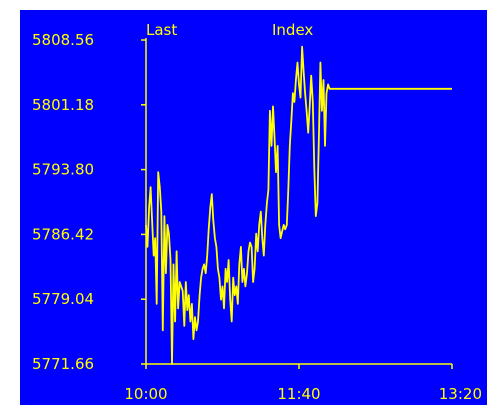 Image resolution: width=491 pixels, height=412 pixels. Describe the element at coordinates (63, 234) in the screenshot. I see `y-tick-label: 5786.42` at that location.